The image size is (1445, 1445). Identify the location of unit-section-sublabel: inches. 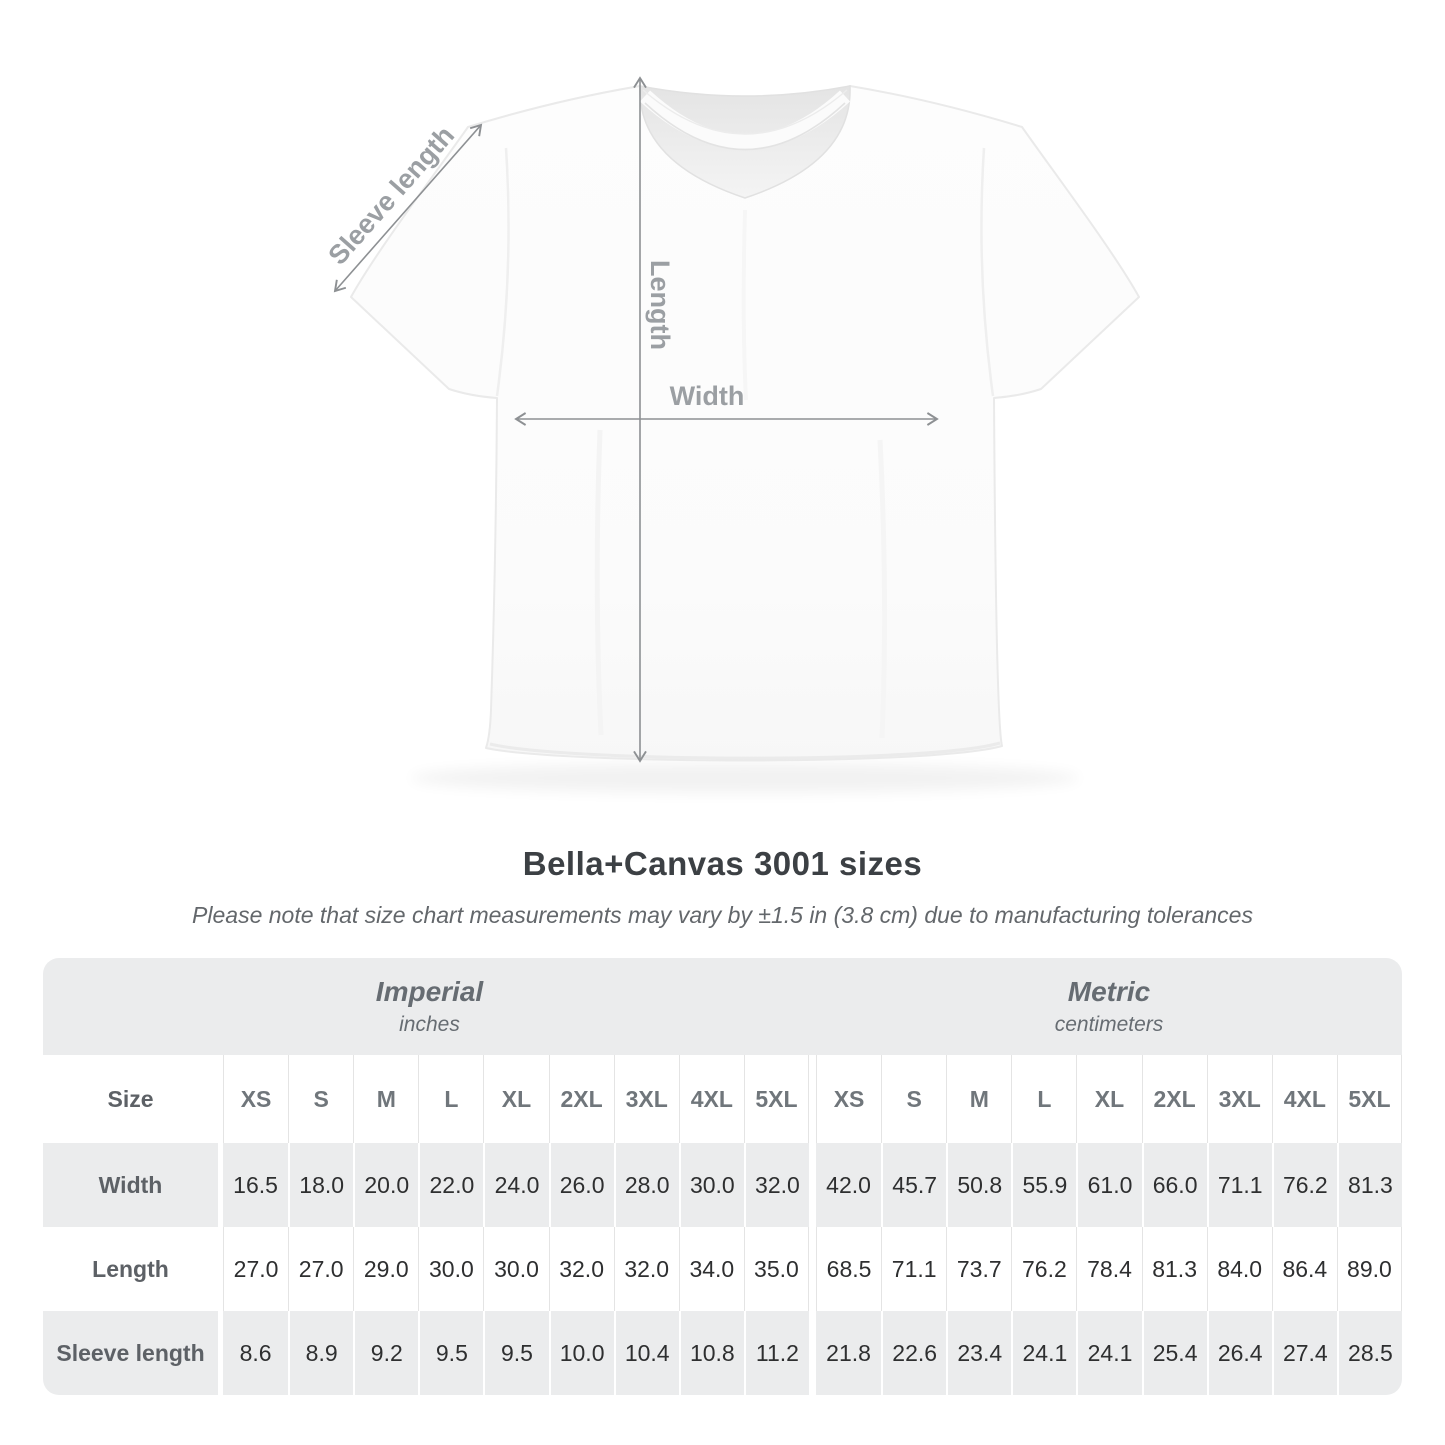
(429, 1024).